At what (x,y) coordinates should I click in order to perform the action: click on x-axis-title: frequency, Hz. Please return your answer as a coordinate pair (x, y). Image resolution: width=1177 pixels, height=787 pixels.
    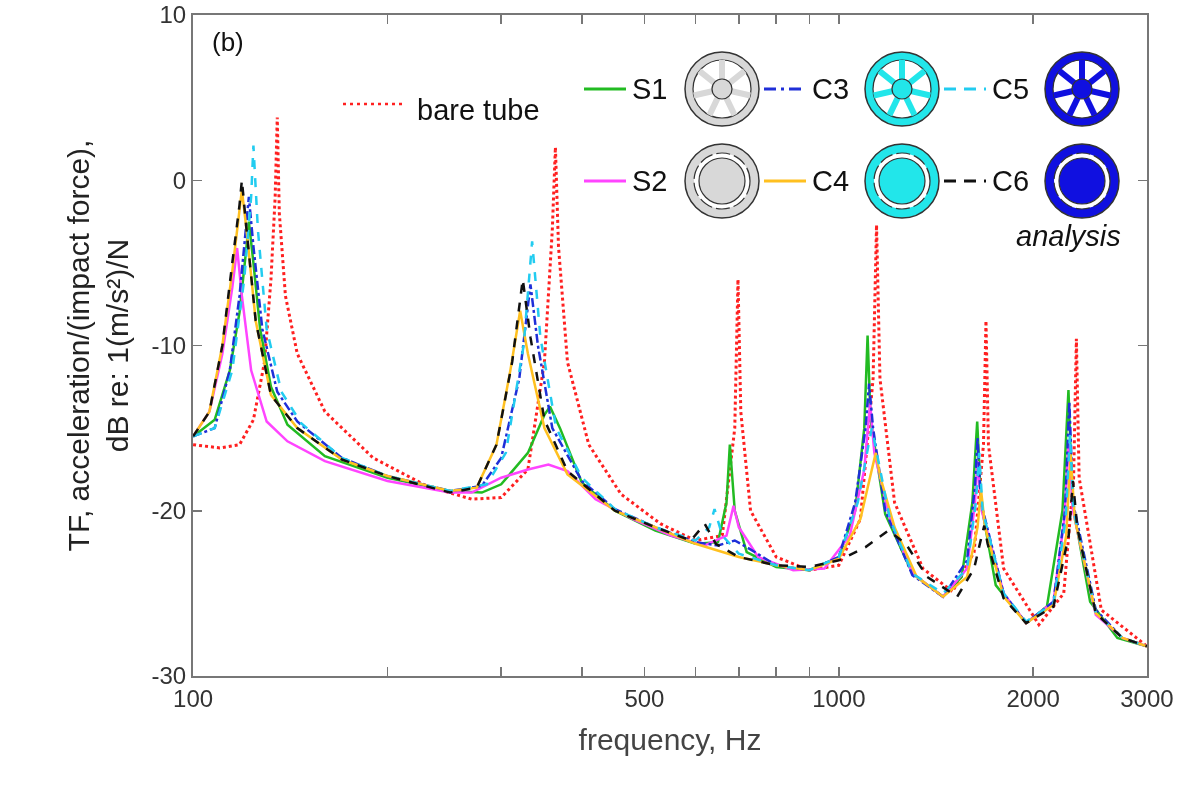
    Looking at the image, I should click on (670, 739).